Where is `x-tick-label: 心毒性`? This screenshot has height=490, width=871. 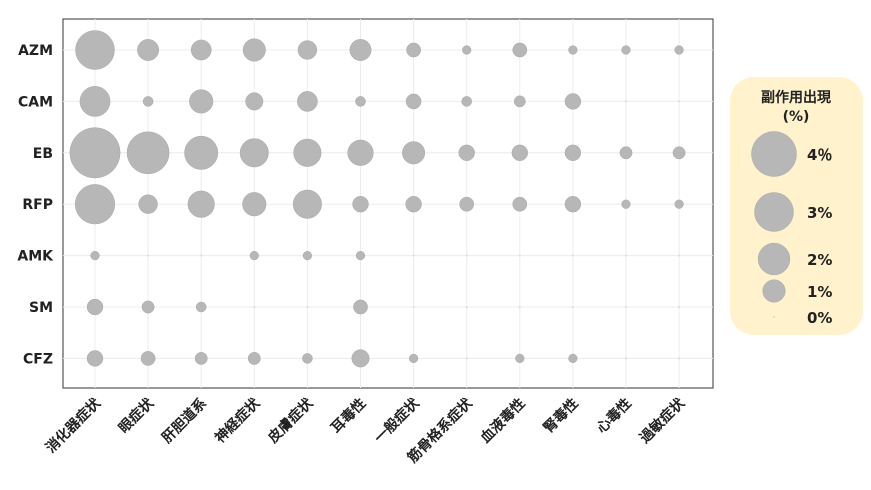 x-tick-label: 心毒性 is located at coordinates (614, 416).